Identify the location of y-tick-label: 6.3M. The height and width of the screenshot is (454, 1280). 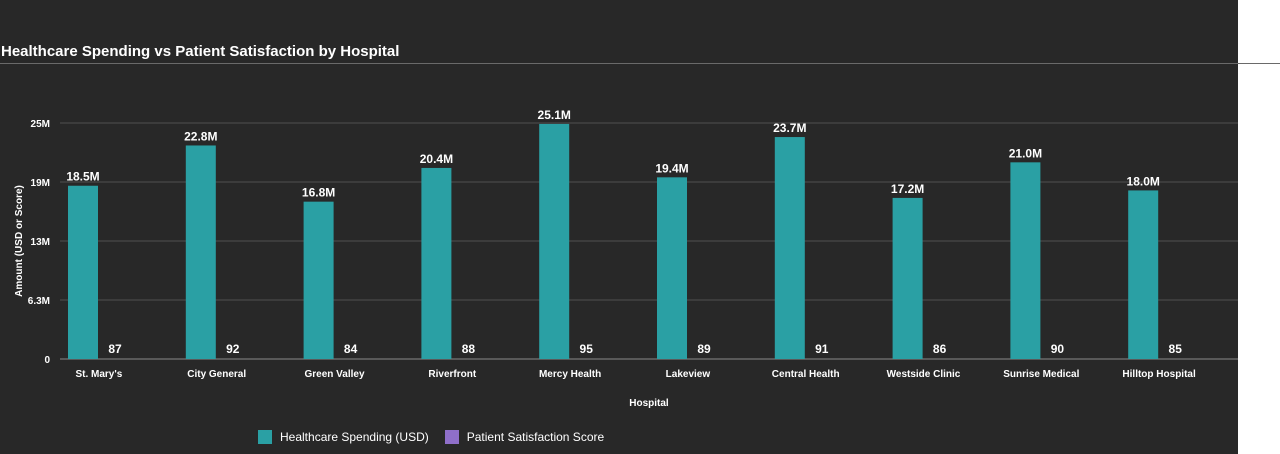
(39, 301).